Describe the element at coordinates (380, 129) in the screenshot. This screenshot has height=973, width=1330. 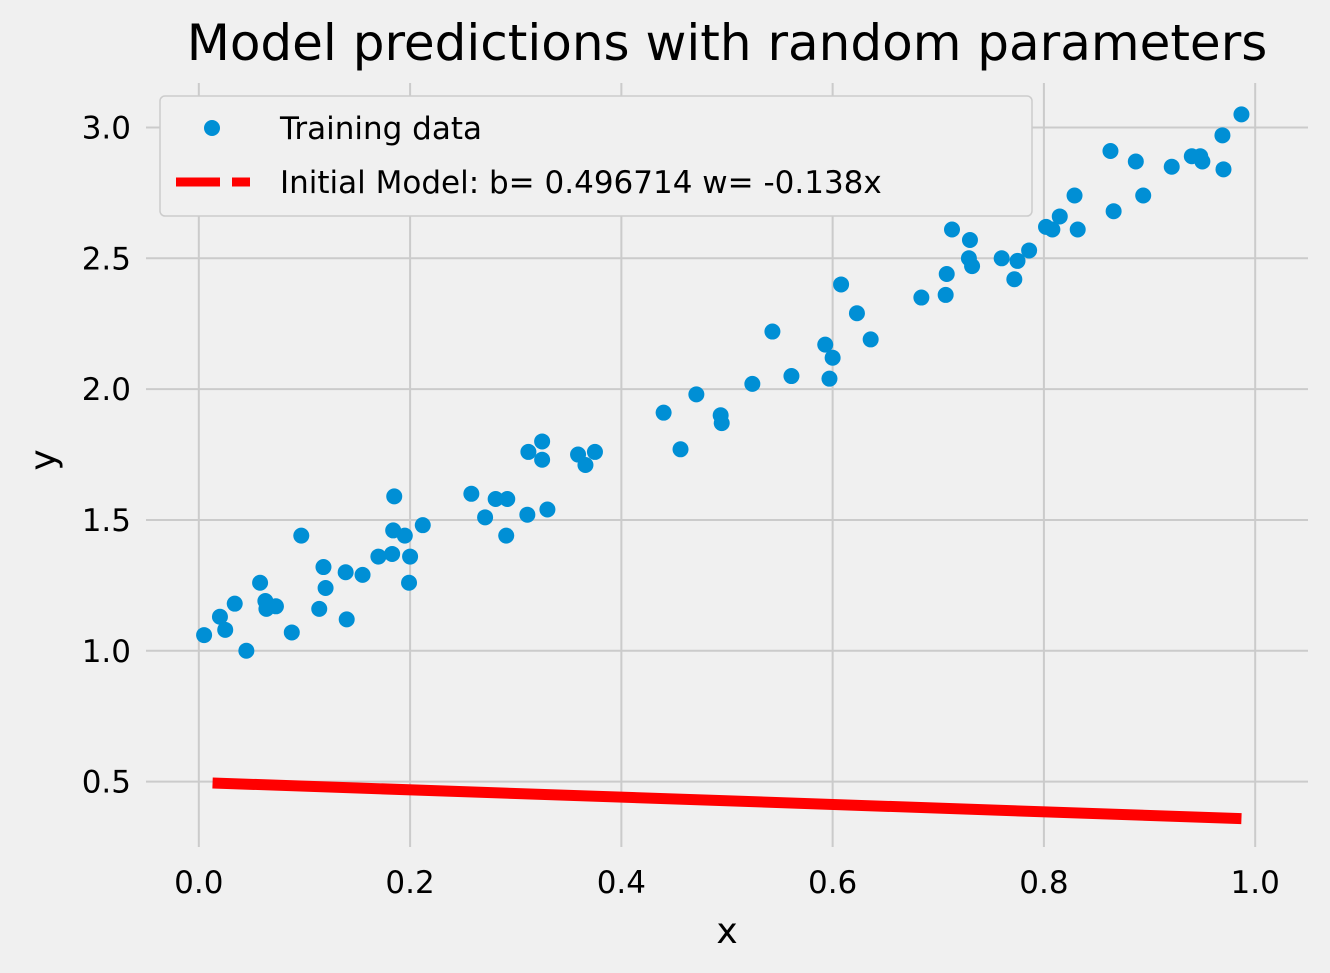
I see `legend-label-training-data: Training data` at that location.